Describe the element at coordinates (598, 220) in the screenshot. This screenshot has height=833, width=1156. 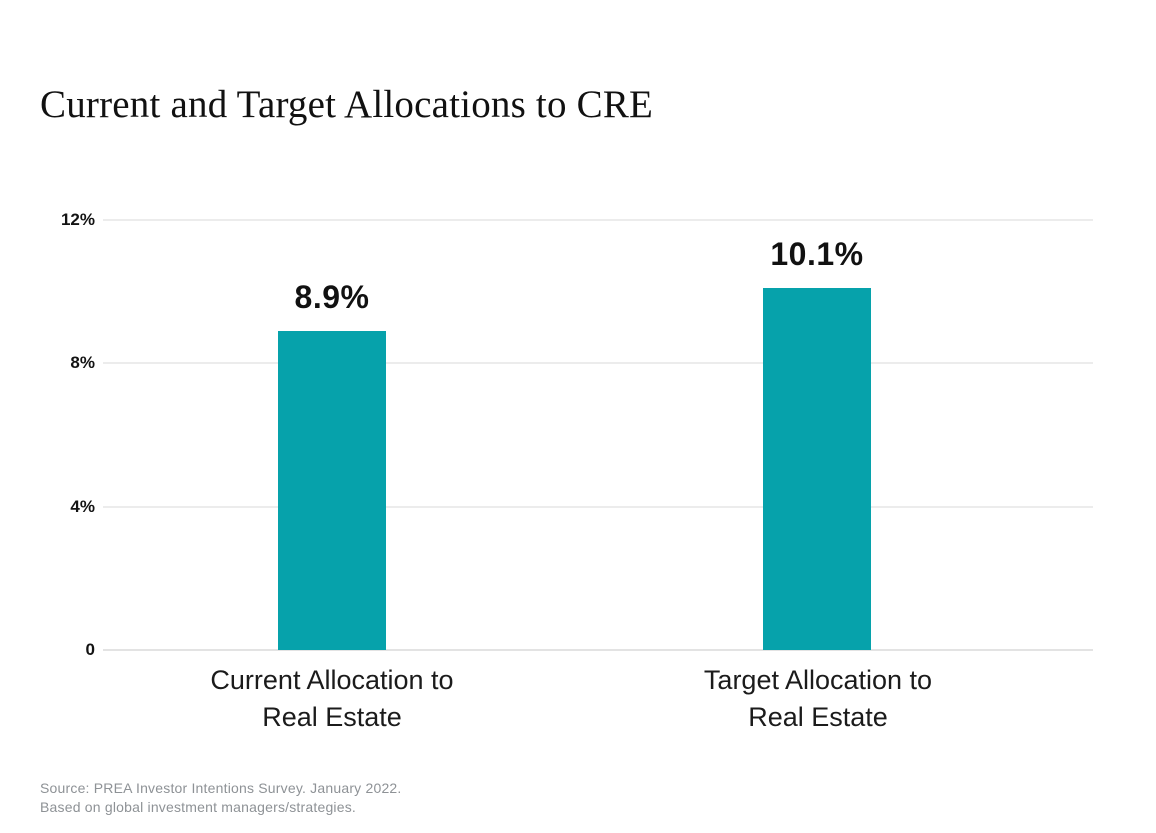
I see `gridline-12pct` at that location.